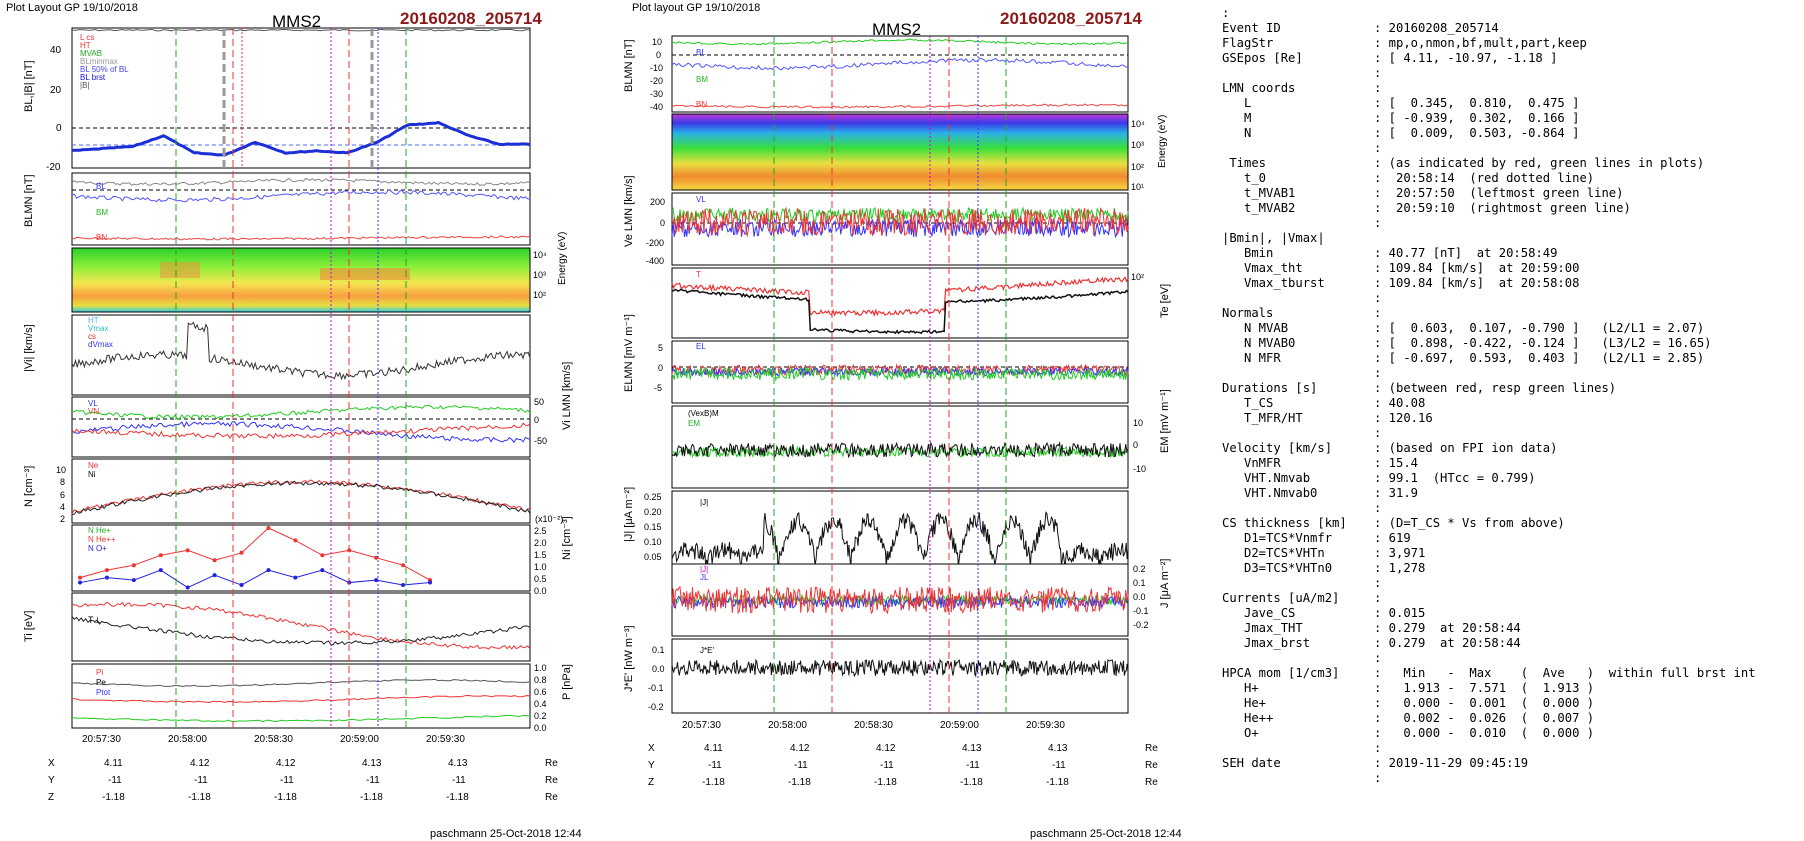 The height and width of the screenshot is (841, 1804). Describe the element at coordinates (701, 725) in the screenshot. I see `middle-time-tick-1: 20:57:30` at that location.